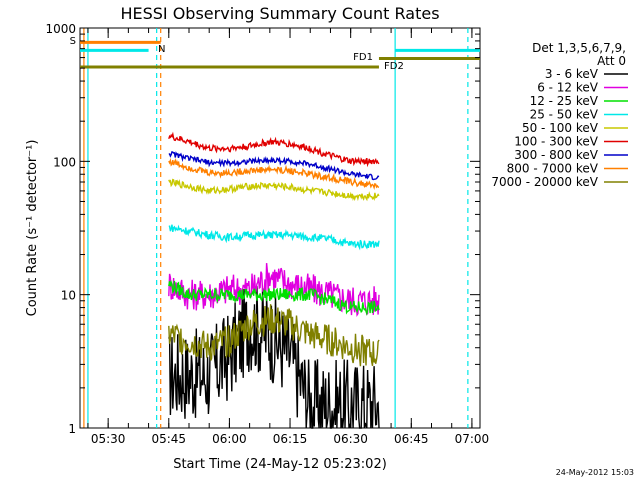  I want to click on y-tick-label: 100, so click(64, 162).